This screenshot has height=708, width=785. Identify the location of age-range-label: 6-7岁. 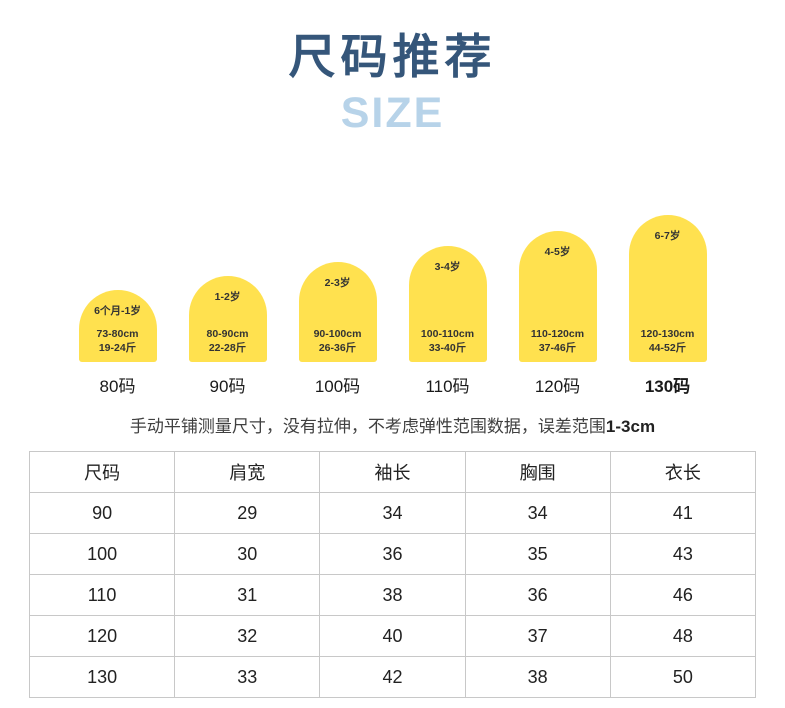
(667, 236).